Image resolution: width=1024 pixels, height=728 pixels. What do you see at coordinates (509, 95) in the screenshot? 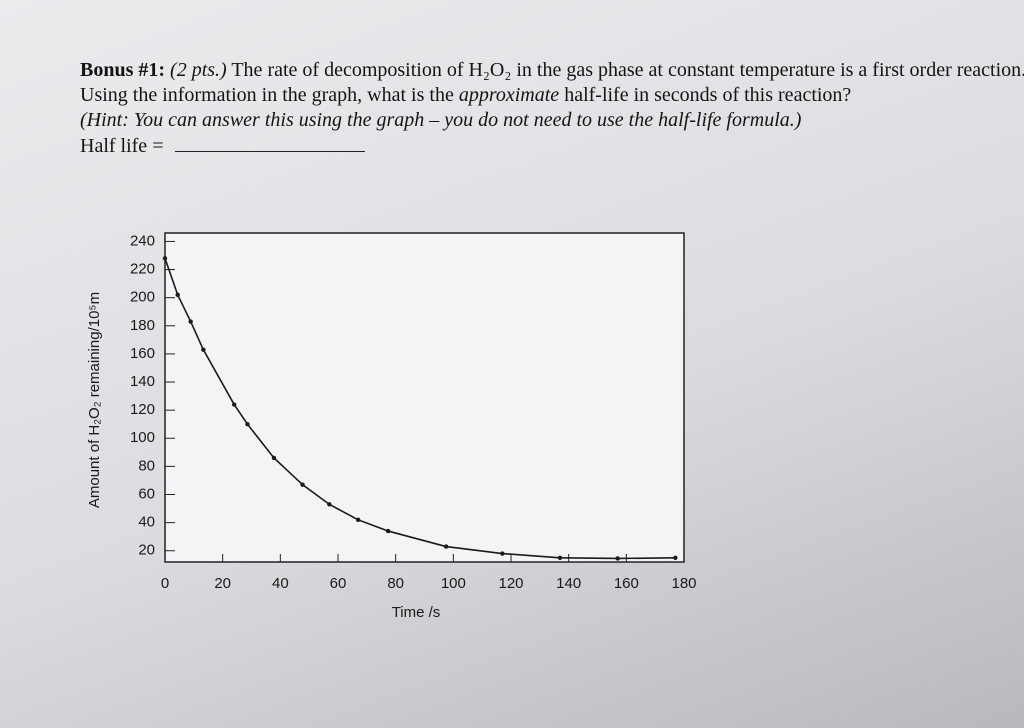
I see `emphasis: approximate` at bounding box center [509, 95].